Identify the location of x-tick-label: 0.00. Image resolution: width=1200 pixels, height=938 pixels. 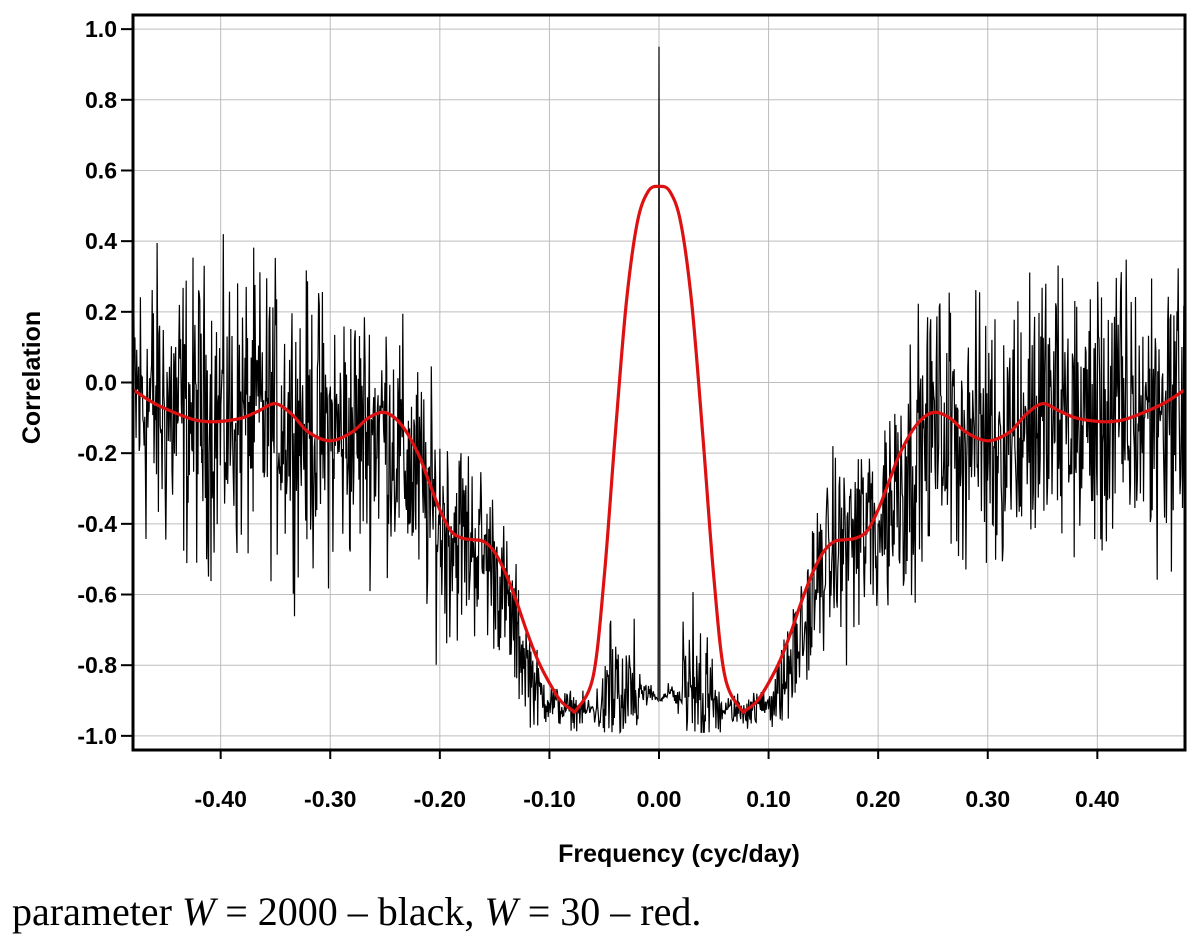
(659, 799).